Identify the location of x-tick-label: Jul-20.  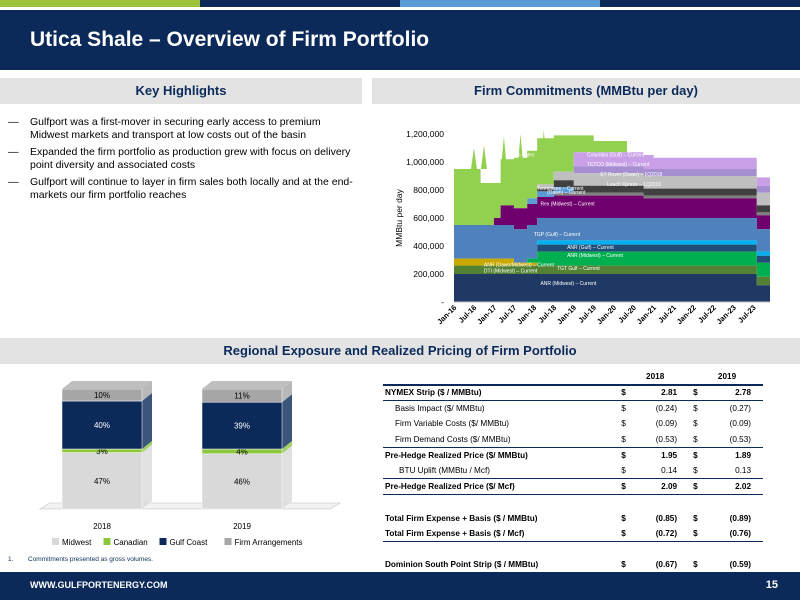
(627, 314).